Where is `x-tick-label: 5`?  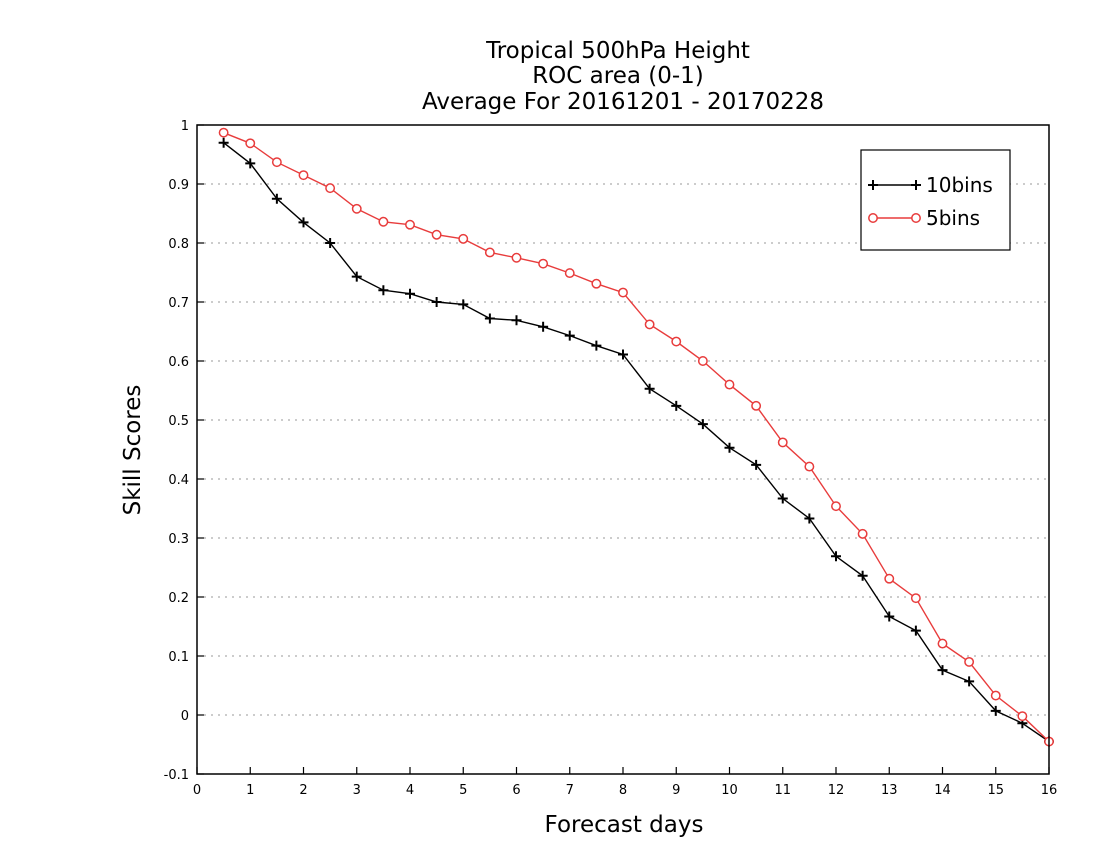
x-tick-label: 5 is located at coordinates (463, 790).